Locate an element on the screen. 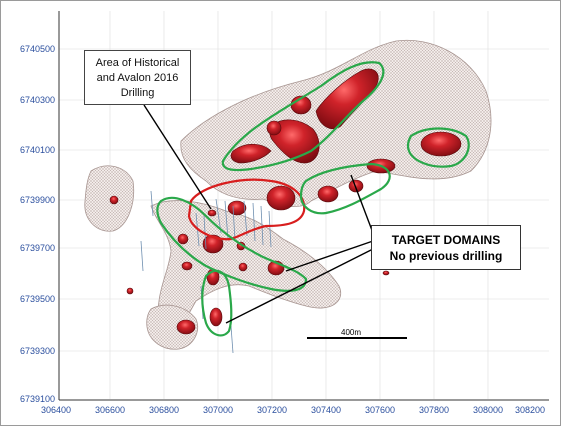 Image resolution: width=561 pixels, height=426 pixels. callout-line: No previous drilling is located at coordinates (446, 256).